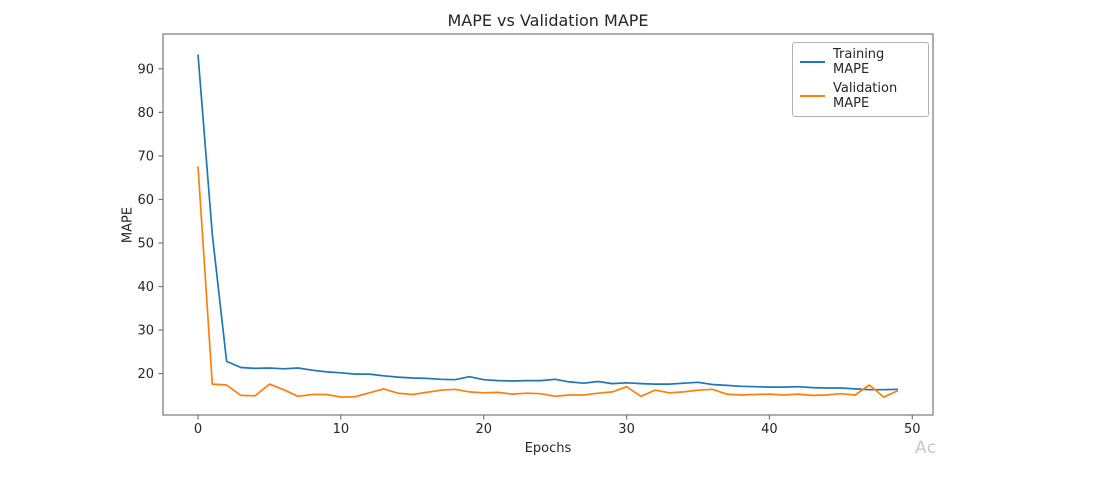  I want to click on legend-item-training: Training MAPE, so click(860, 62).